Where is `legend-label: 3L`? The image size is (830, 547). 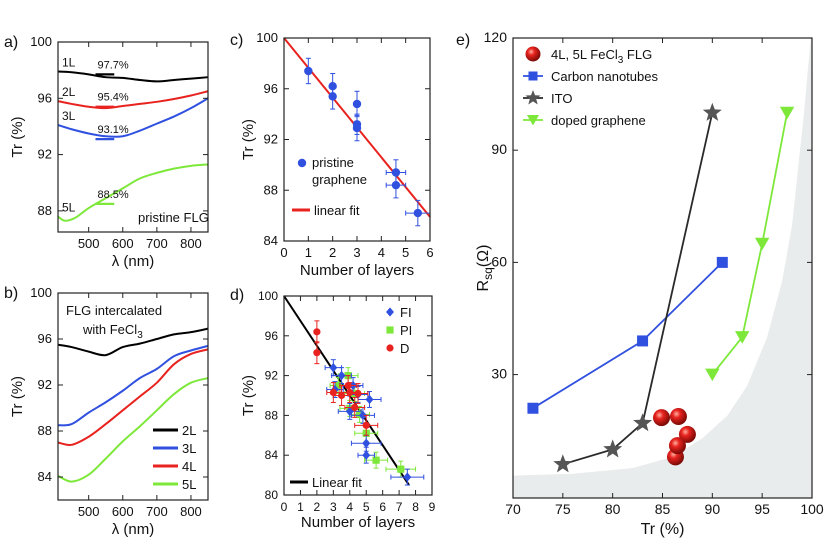 legend-label: 3L is located at coordinates (189, 448).